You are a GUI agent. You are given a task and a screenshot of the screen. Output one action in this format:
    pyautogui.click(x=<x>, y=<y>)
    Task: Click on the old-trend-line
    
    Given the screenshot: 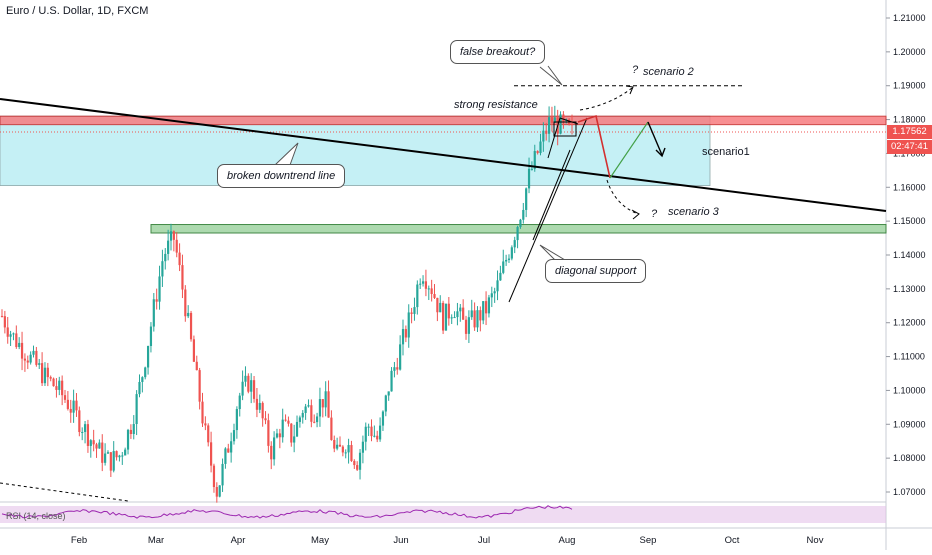 What is the action you would take?
    pyautogui.click(x=64, y=492)
    